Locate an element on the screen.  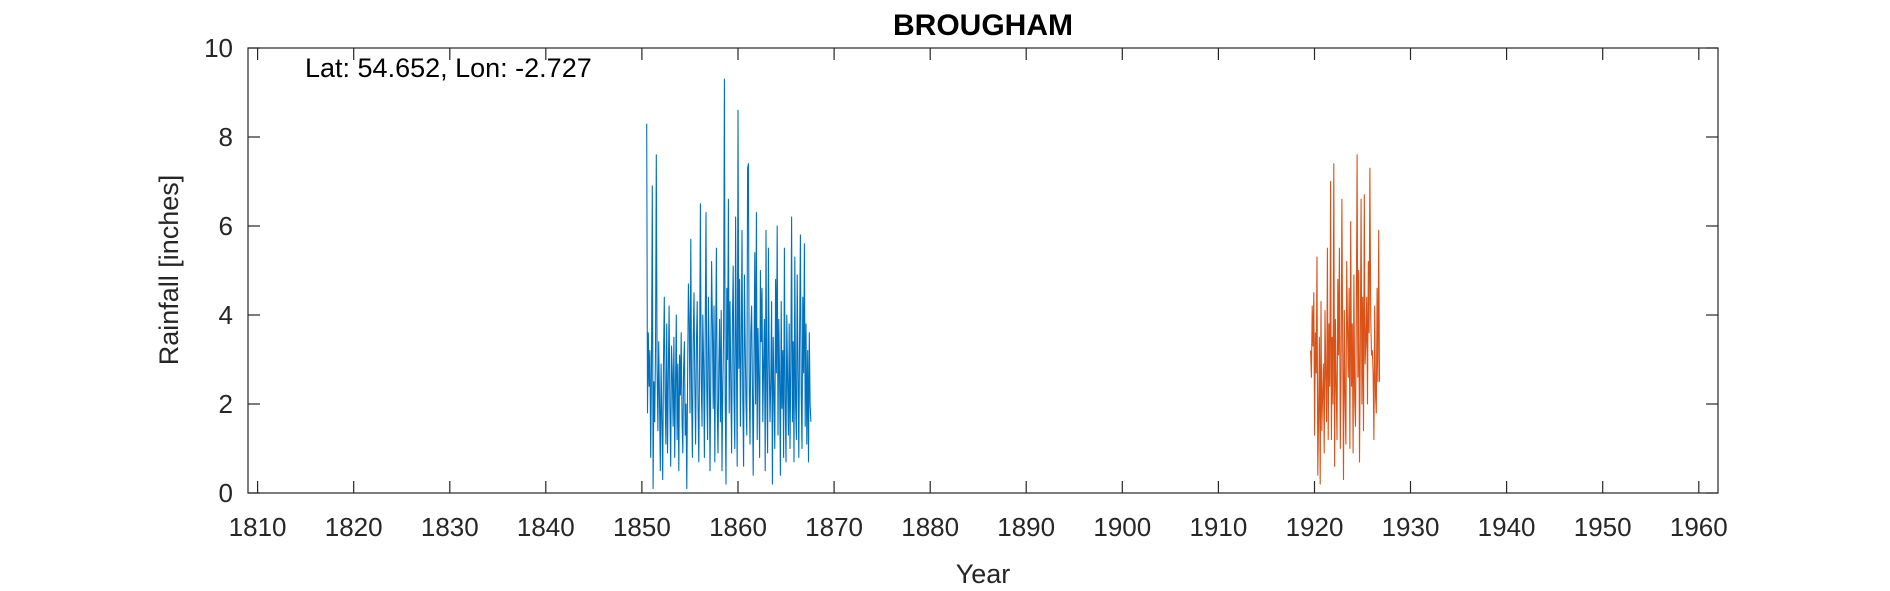
chart-title: BROUGHAM is located at coordinates (983, 25).